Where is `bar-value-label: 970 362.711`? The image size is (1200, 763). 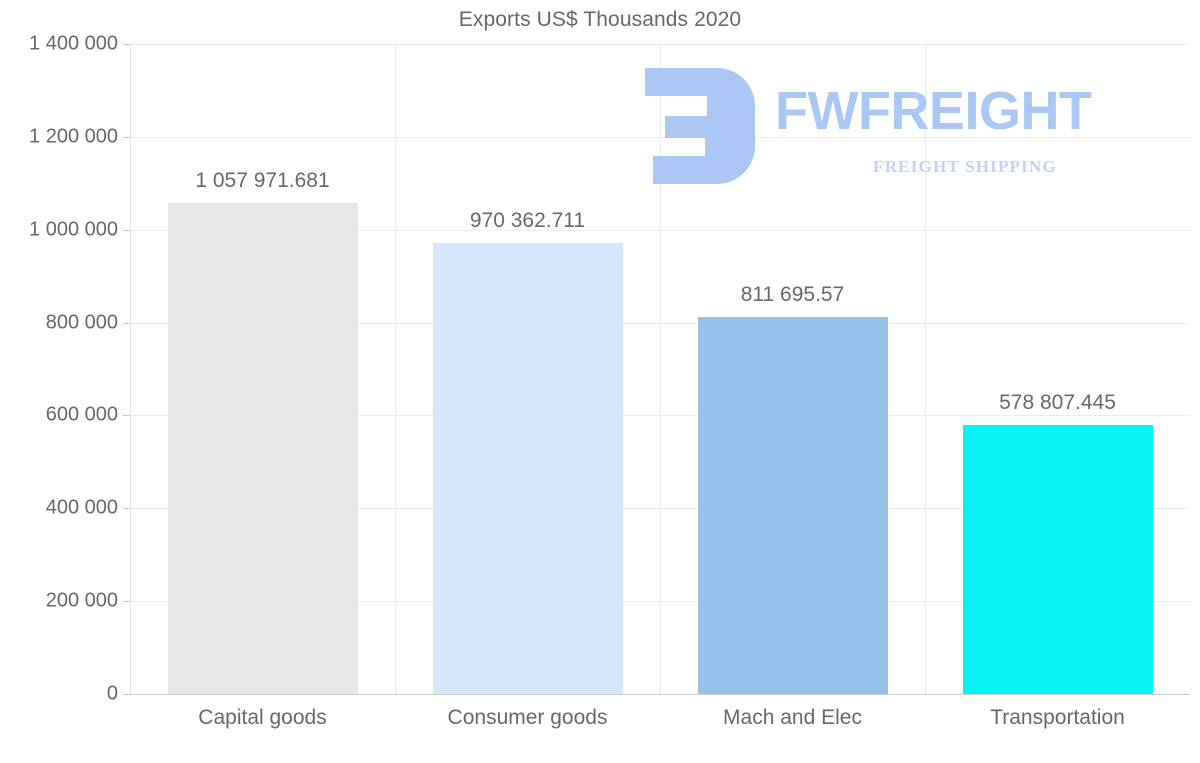
bar-value-label: 970 362.711 is located at coordinates (527, 221).